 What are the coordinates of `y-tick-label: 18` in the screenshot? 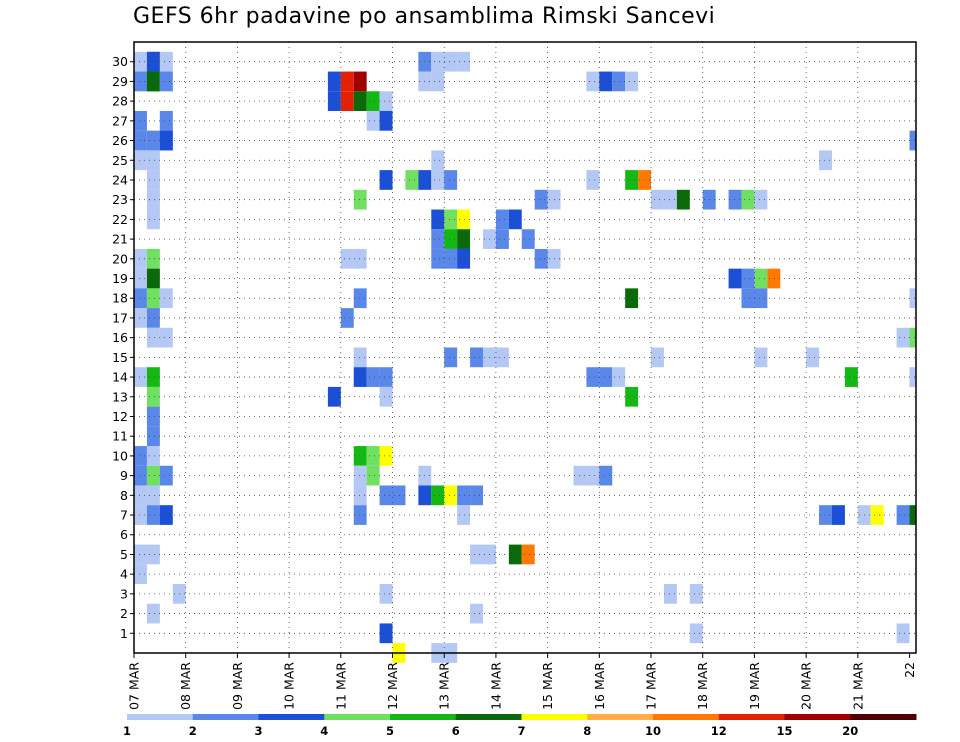 It's located at (120, 298).